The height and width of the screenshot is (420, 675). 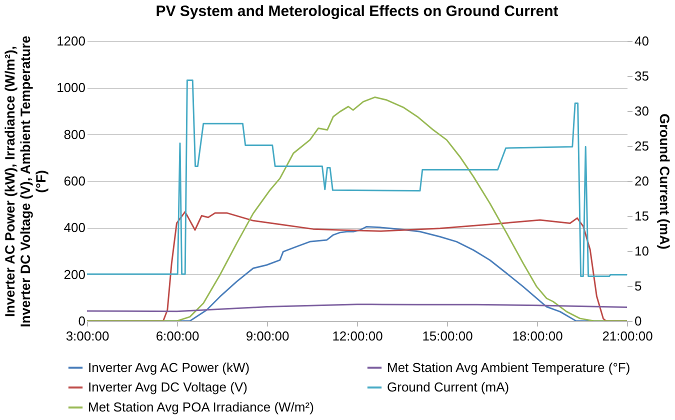 What do you see at coordinates (641, 41) in the screenshot?
I see `y2-tick-label: 40` at bounding box center [641, 41].